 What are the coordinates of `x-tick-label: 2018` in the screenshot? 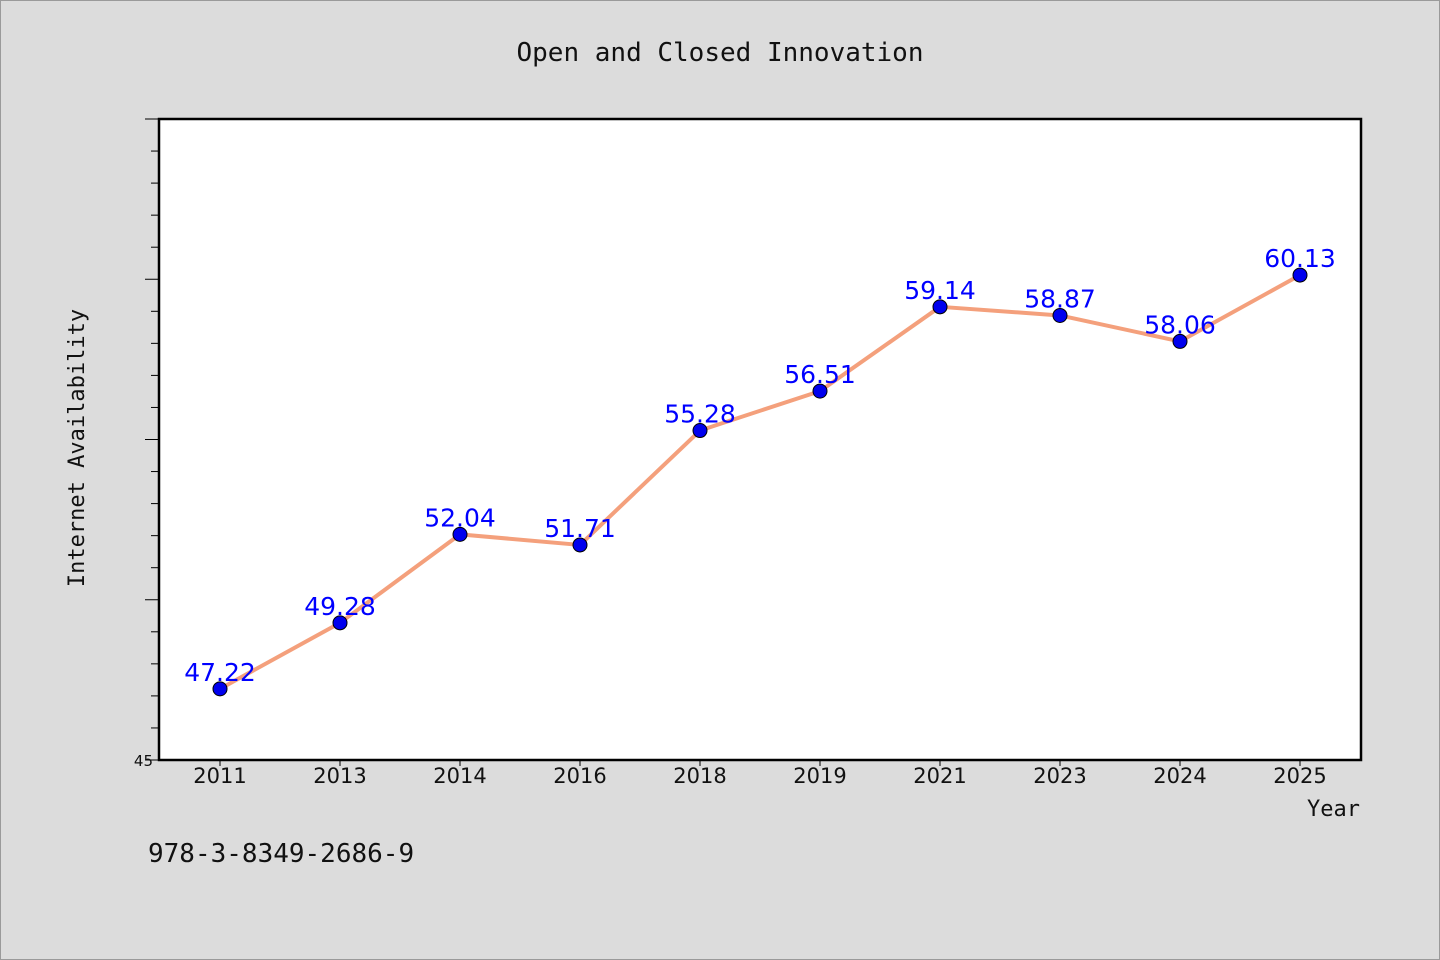 It's located at (699, 776).